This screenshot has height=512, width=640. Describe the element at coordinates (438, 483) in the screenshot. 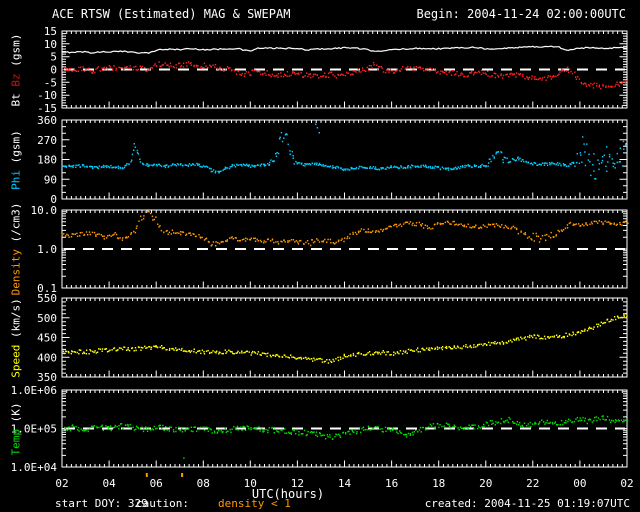

I see `xtick-label: 18` at that location.